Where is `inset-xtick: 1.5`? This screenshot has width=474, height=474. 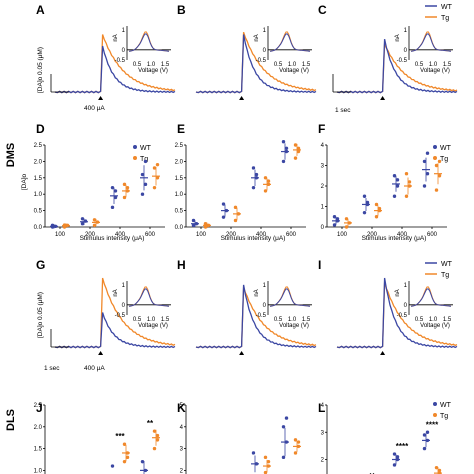
inset-xtick: 1.5 is located at coordinates (447, 320).